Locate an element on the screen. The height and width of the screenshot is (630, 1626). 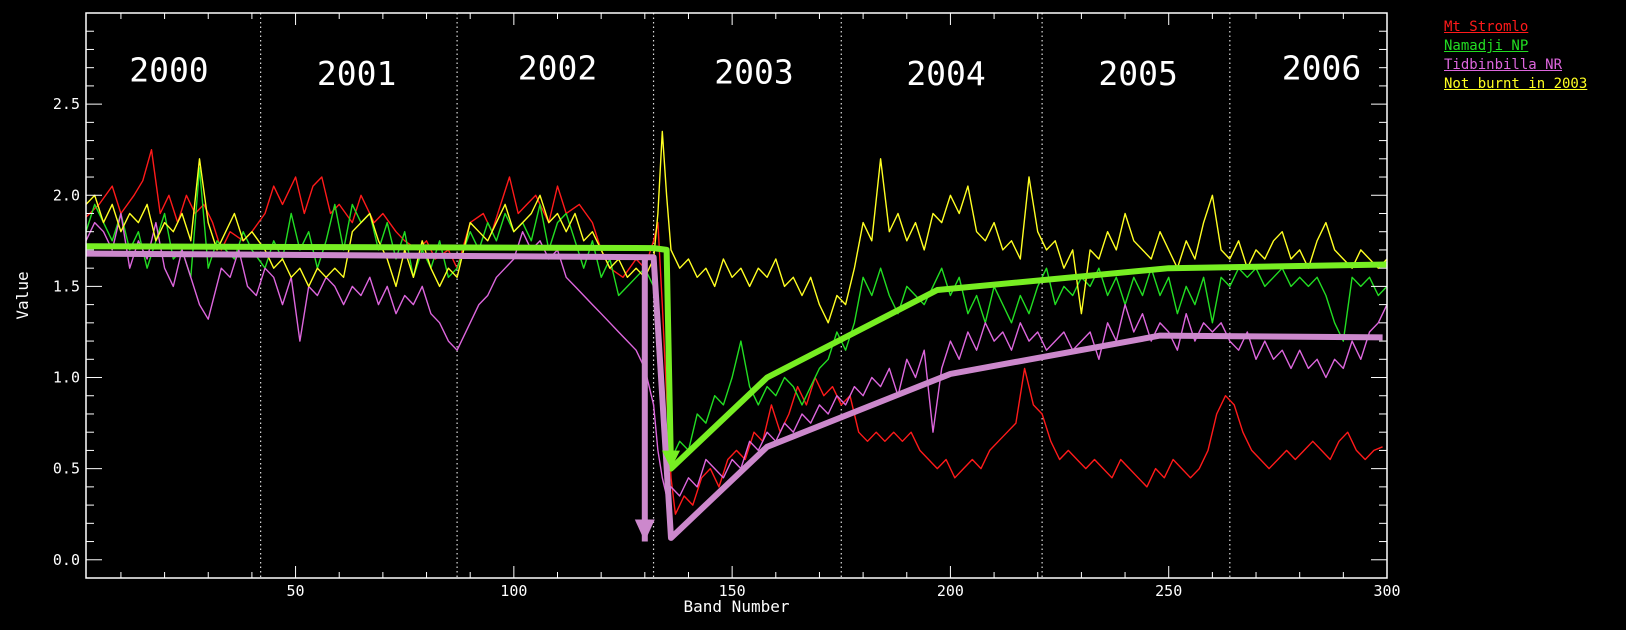
legend-entry-mt-stromlo: Mt Stromlo is located at coordinates (1486, 27).